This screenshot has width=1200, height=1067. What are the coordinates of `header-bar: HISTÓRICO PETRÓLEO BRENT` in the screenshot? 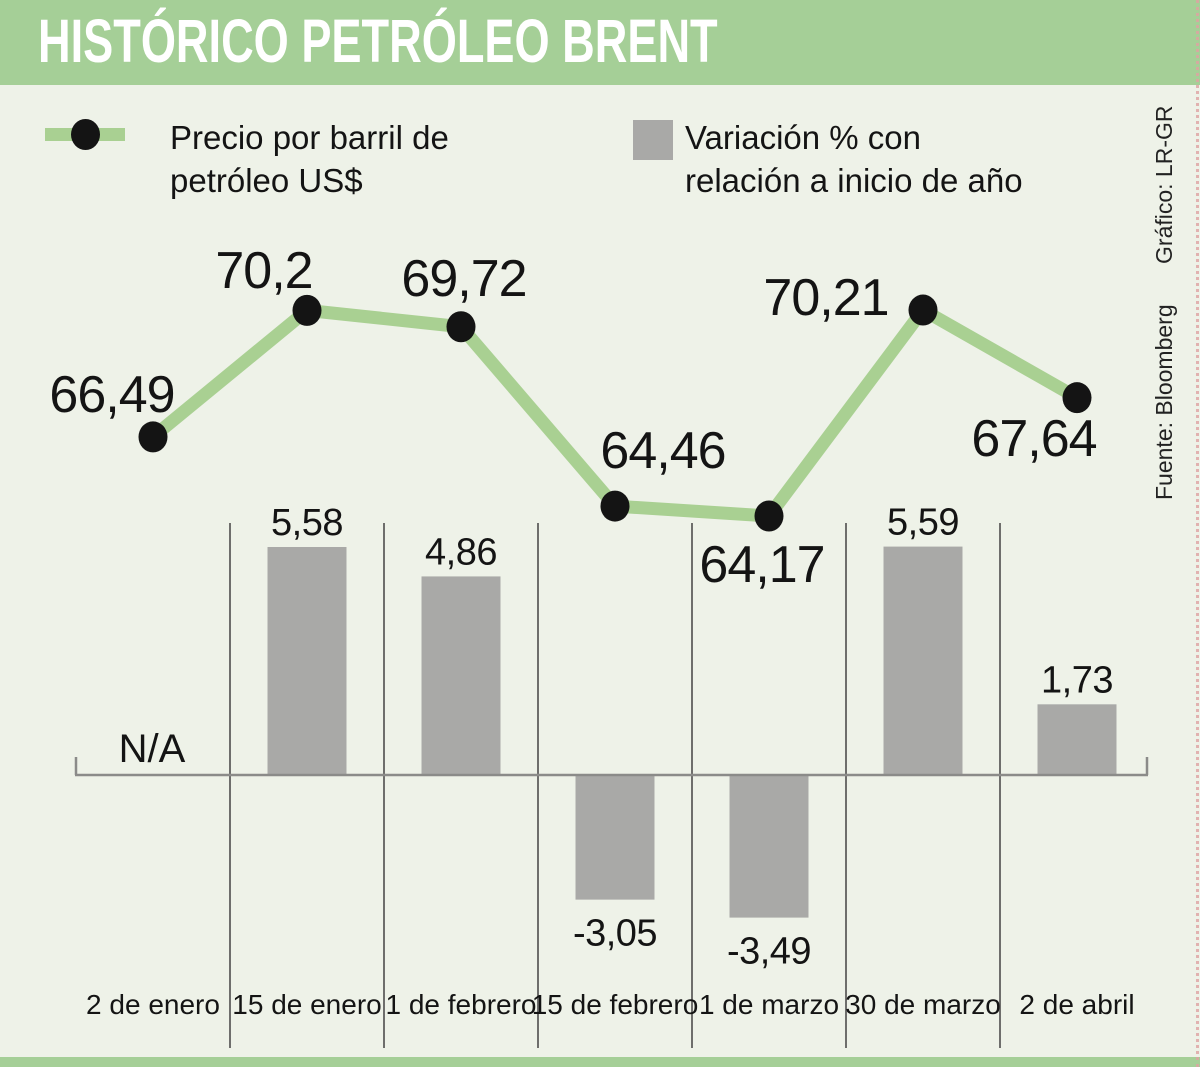 It's located at (600, 42).